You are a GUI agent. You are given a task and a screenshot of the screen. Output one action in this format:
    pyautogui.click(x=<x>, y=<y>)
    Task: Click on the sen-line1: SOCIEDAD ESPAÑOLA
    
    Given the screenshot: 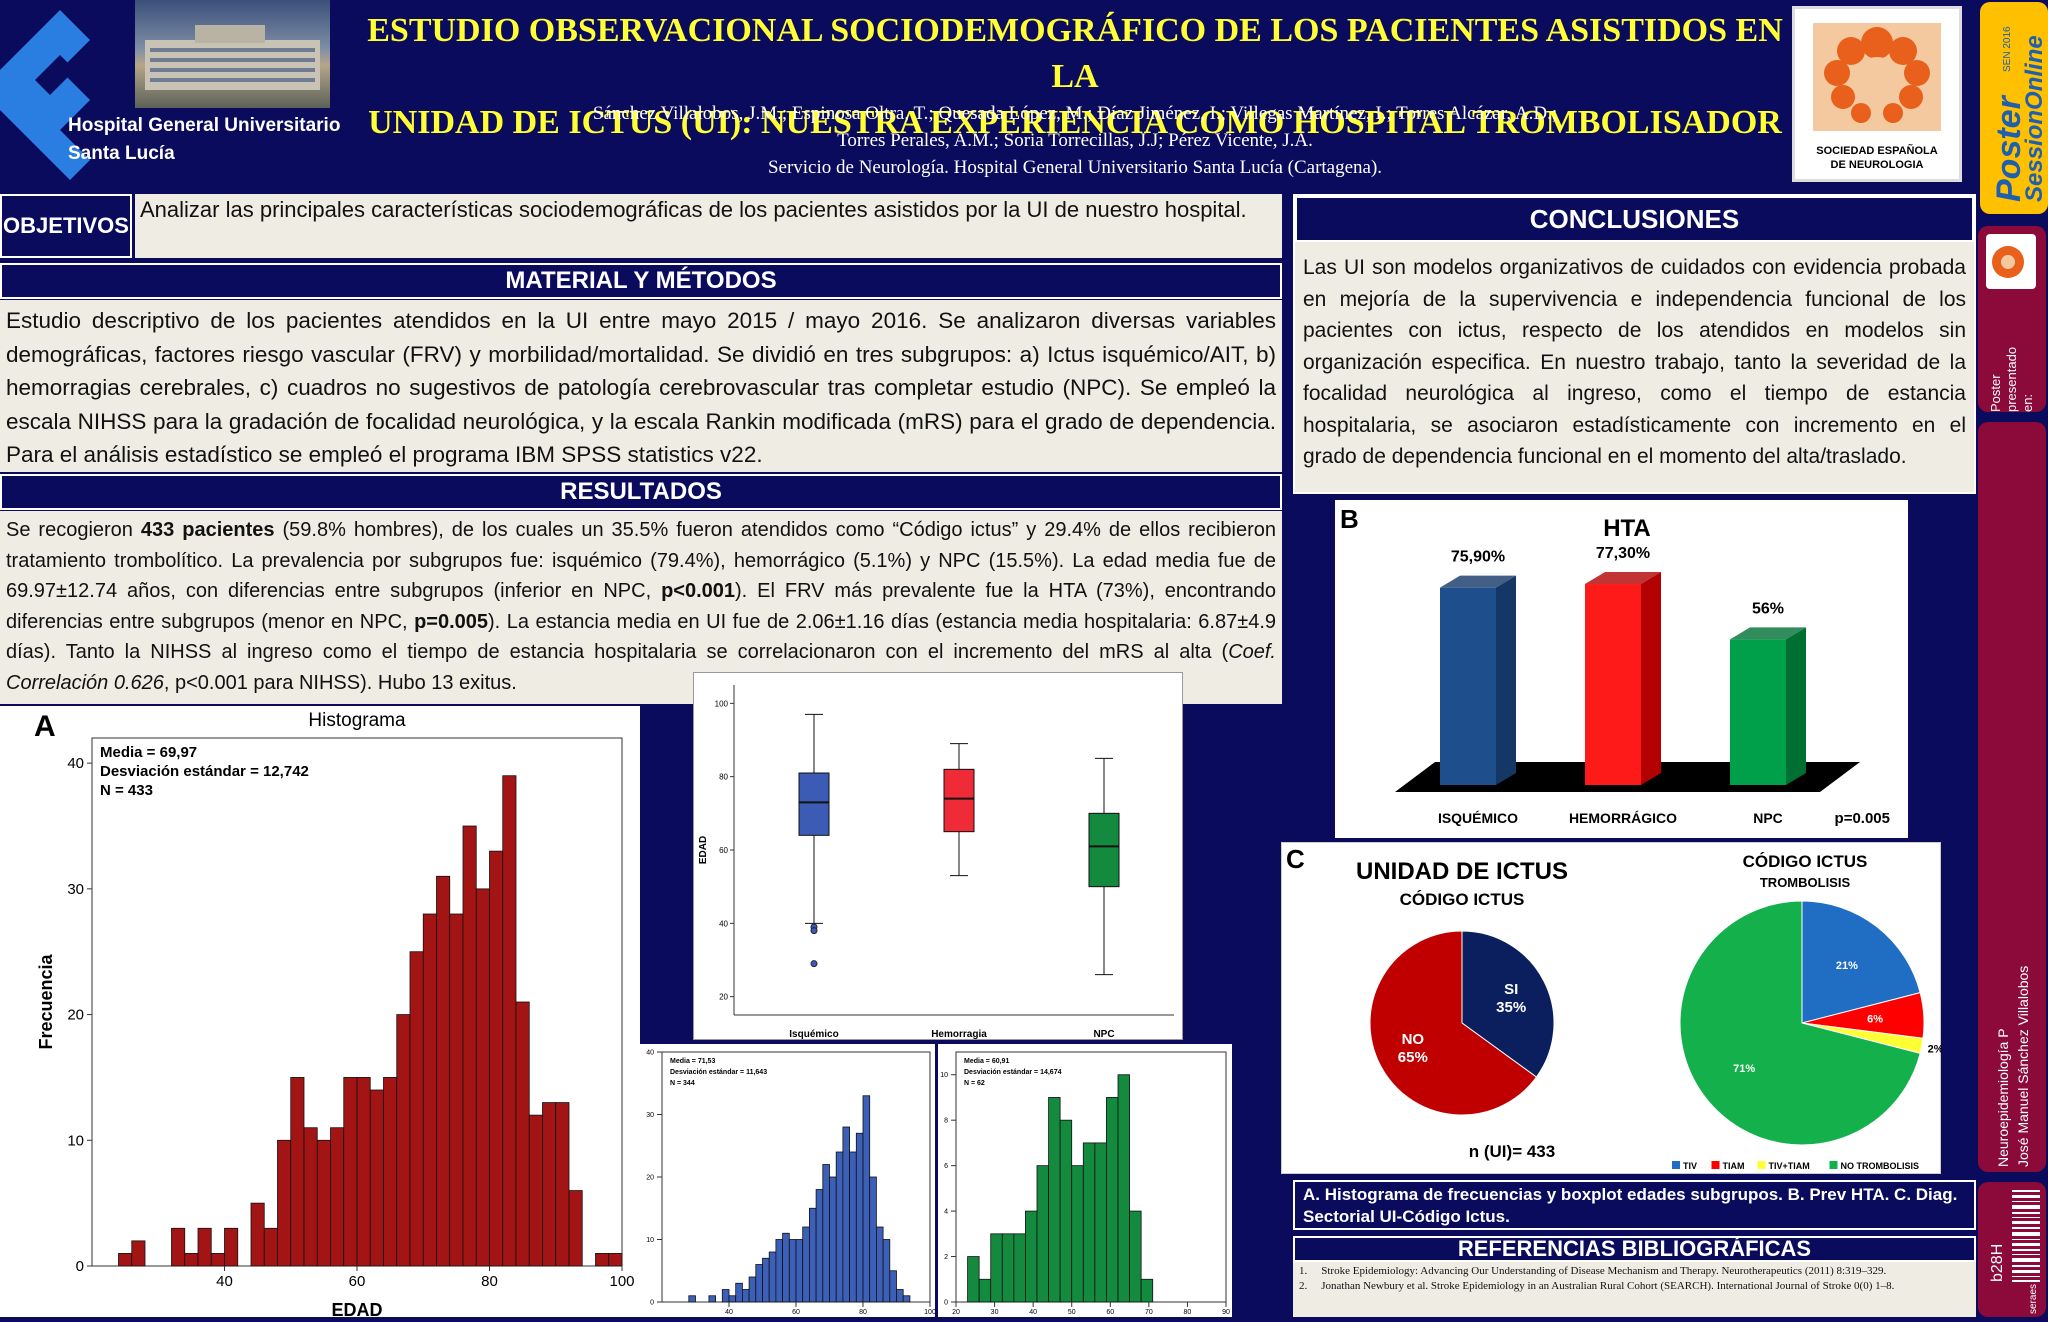 What is the action you would take?
    pyautogui.click(x=1877, y=151)
    